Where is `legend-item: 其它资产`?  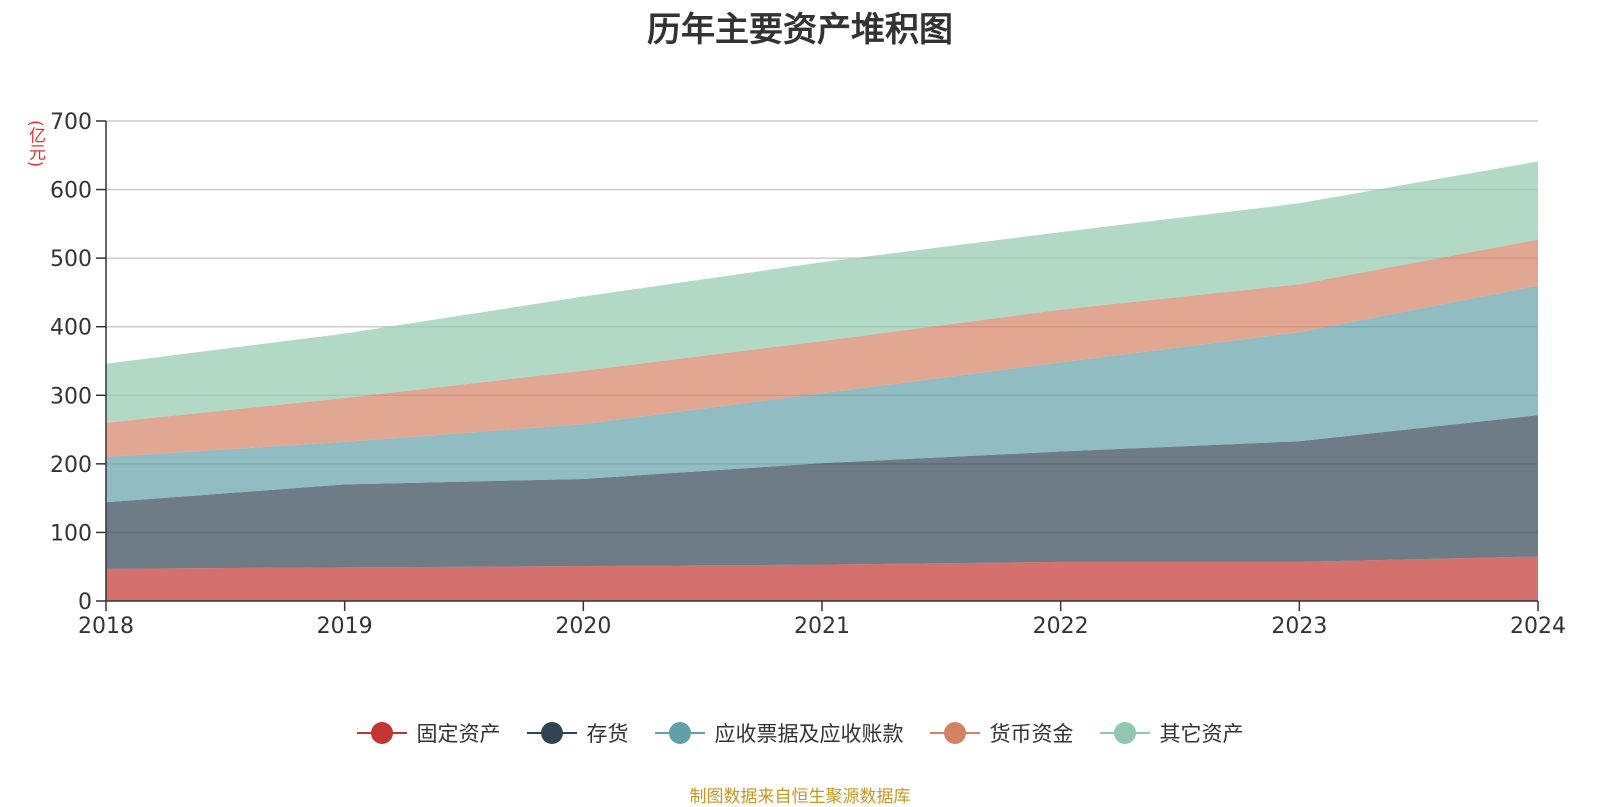
legend-item: 其它资产 is located at coordinates (1171, 733).